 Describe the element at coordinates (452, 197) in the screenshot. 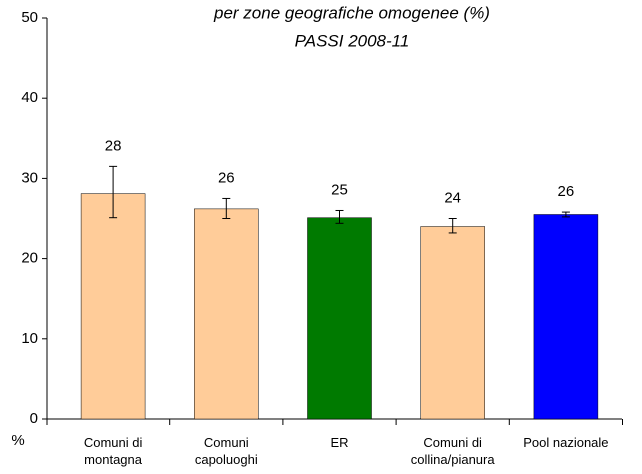

I see `data-label: 24` at that location.